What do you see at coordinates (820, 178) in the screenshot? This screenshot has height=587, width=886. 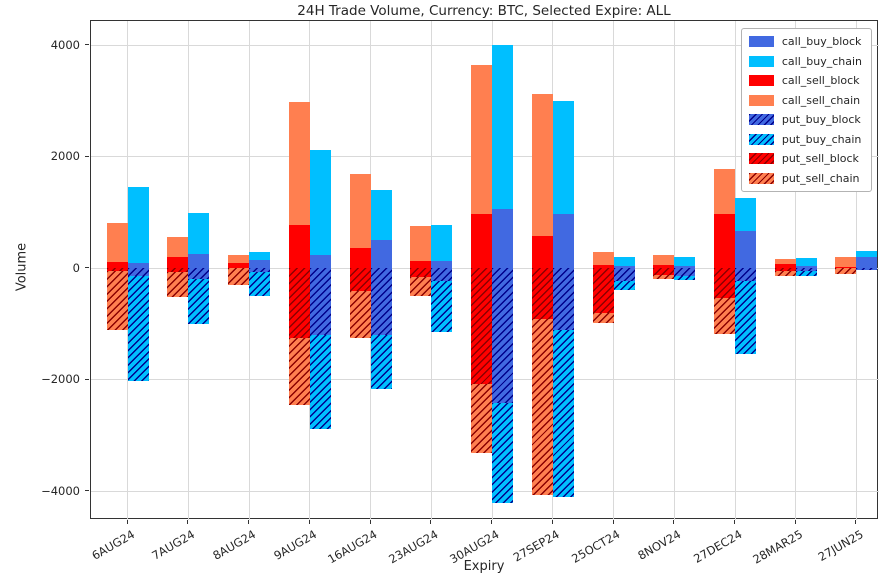 I see `legend-label: put_sell_chain` at bounding box center [820, 178].